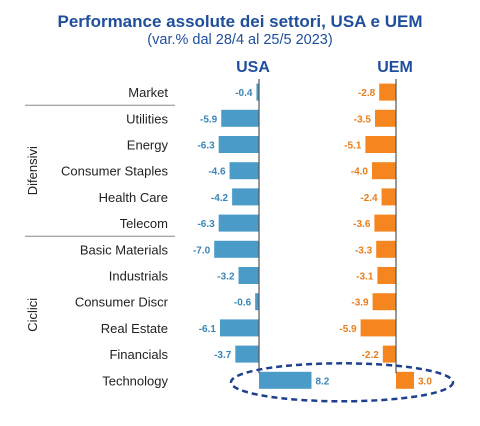  I want to click on data-label: -2.2, so click(371, 355).